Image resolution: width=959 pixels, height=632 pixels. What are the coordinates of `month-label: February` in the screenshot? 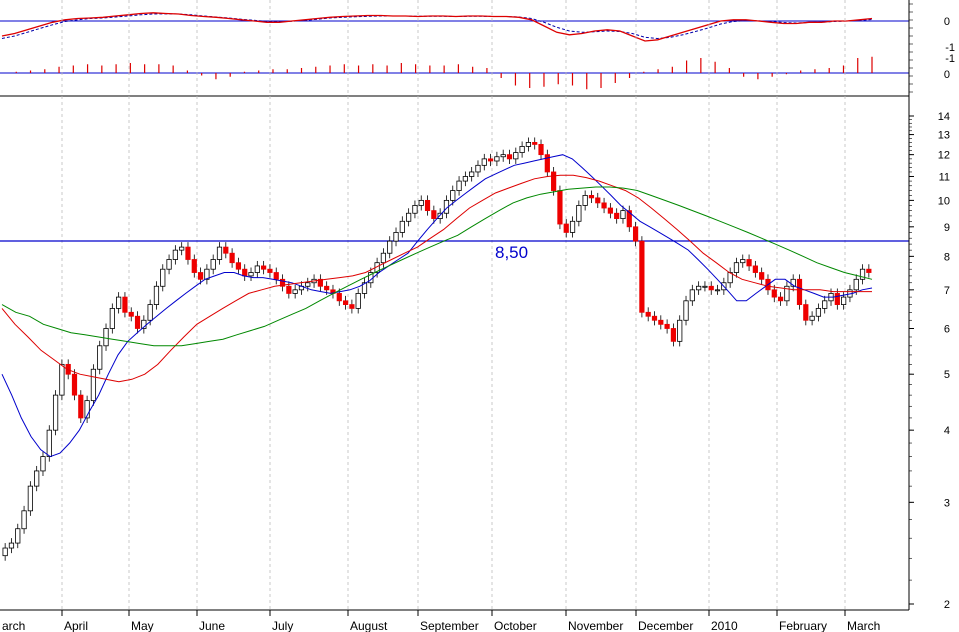 It's located at (803, 625).